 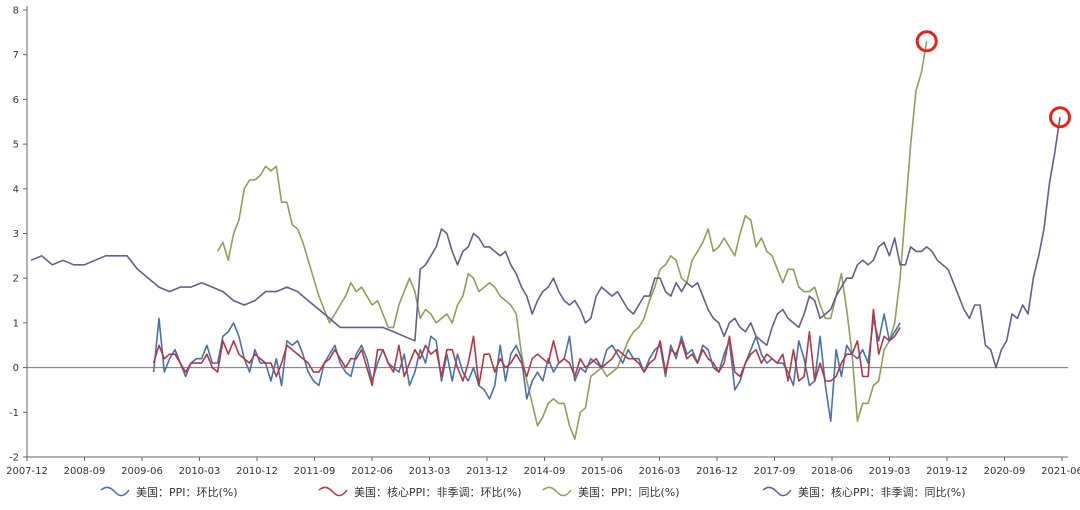 I want to click on legend-item-core-ppi-mom: 美国：核心PPI：非季调：环比(%), so click(x=420, y=492).